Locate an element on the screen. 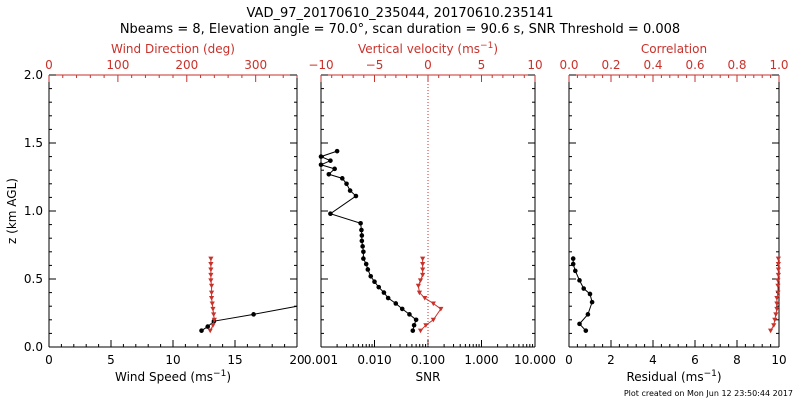  top-tick-label: 0 is located at coordinates (49, 65).